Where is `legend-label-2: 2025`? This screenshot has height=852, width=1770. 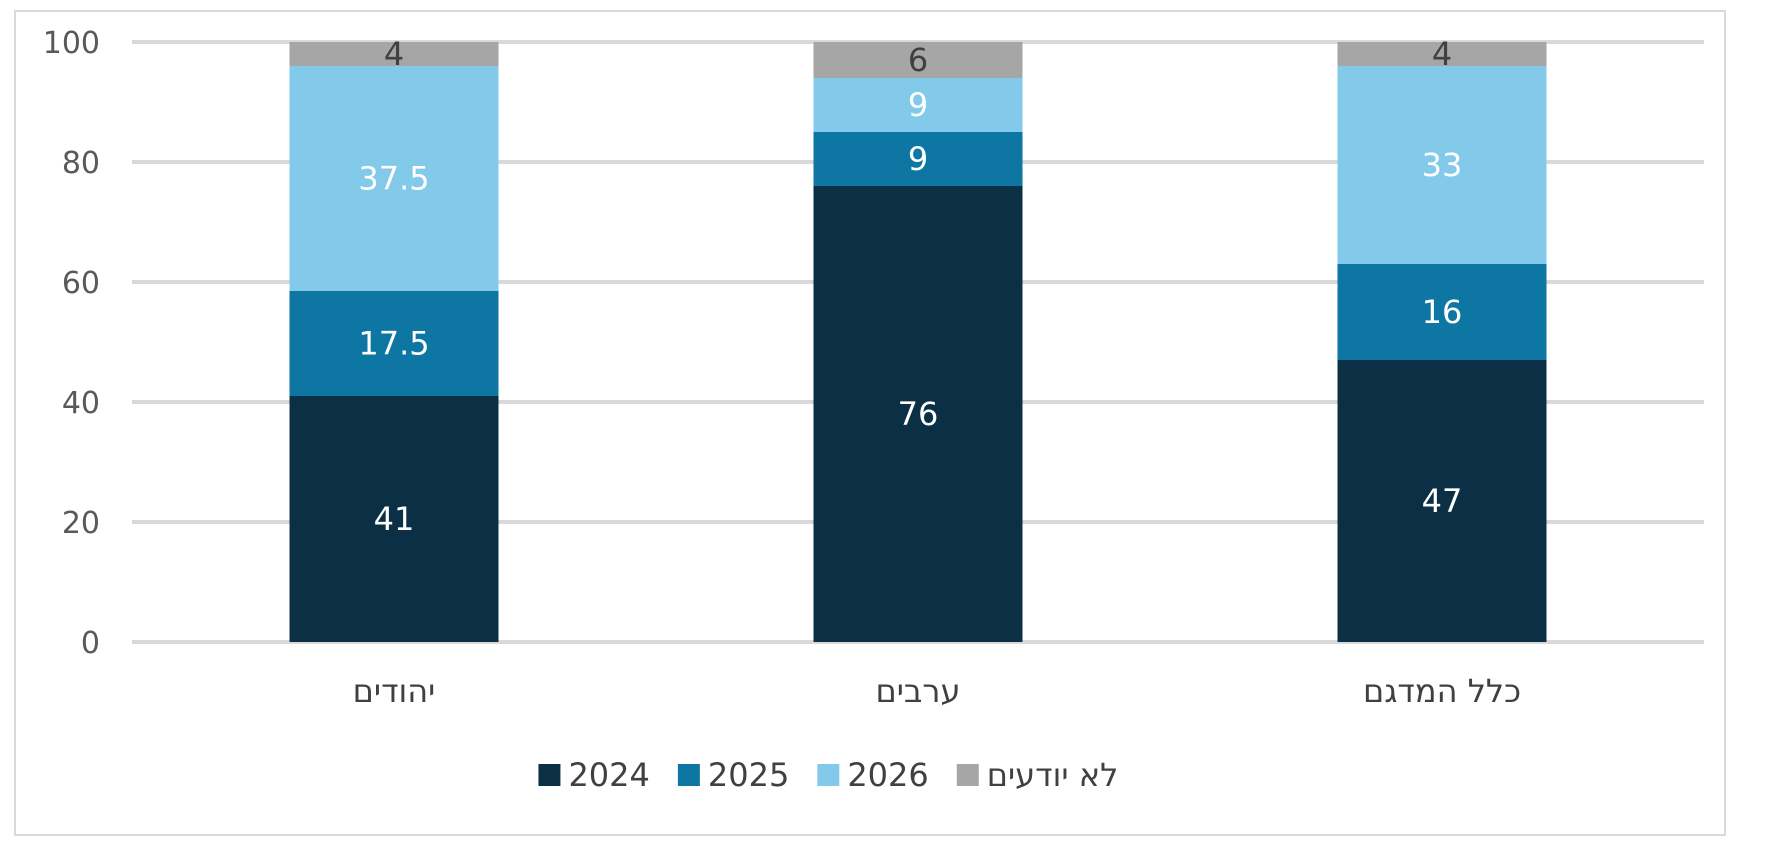 legend-label-2: 2025 is located at coordinates (748, 775).